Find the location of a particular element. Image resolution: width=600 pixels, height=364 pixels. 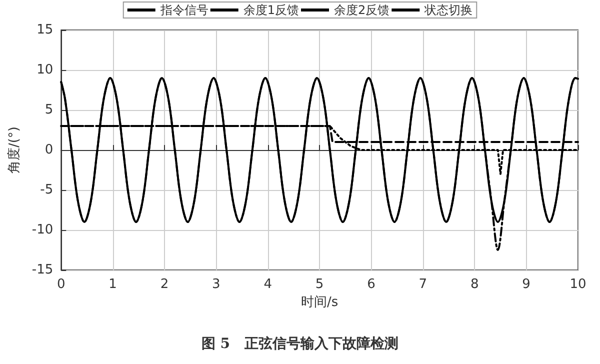

x-tick-label: 3 is located at coordinates (216, 284).